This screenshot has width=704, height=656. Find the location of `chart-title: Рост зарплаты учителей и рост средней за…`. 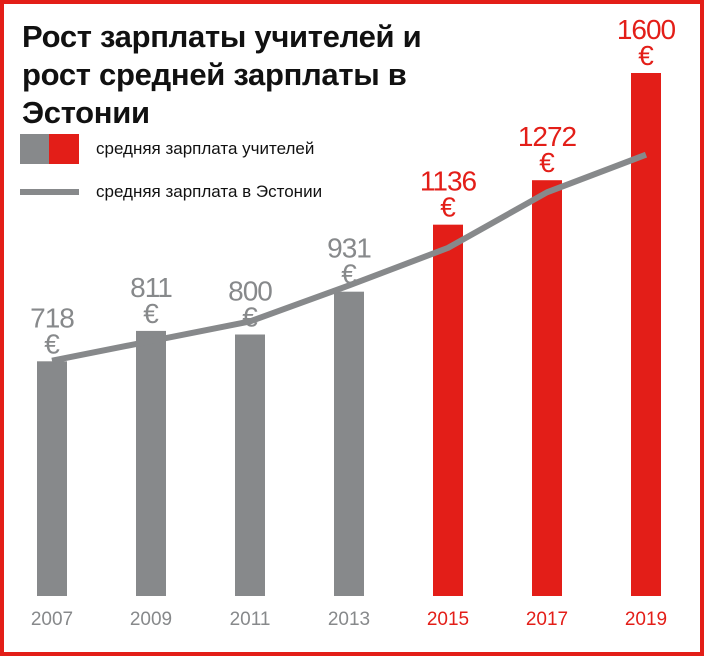

chart-title: Рост зарплаты учителей и рост средней за… is located at coordinates (222, 74).